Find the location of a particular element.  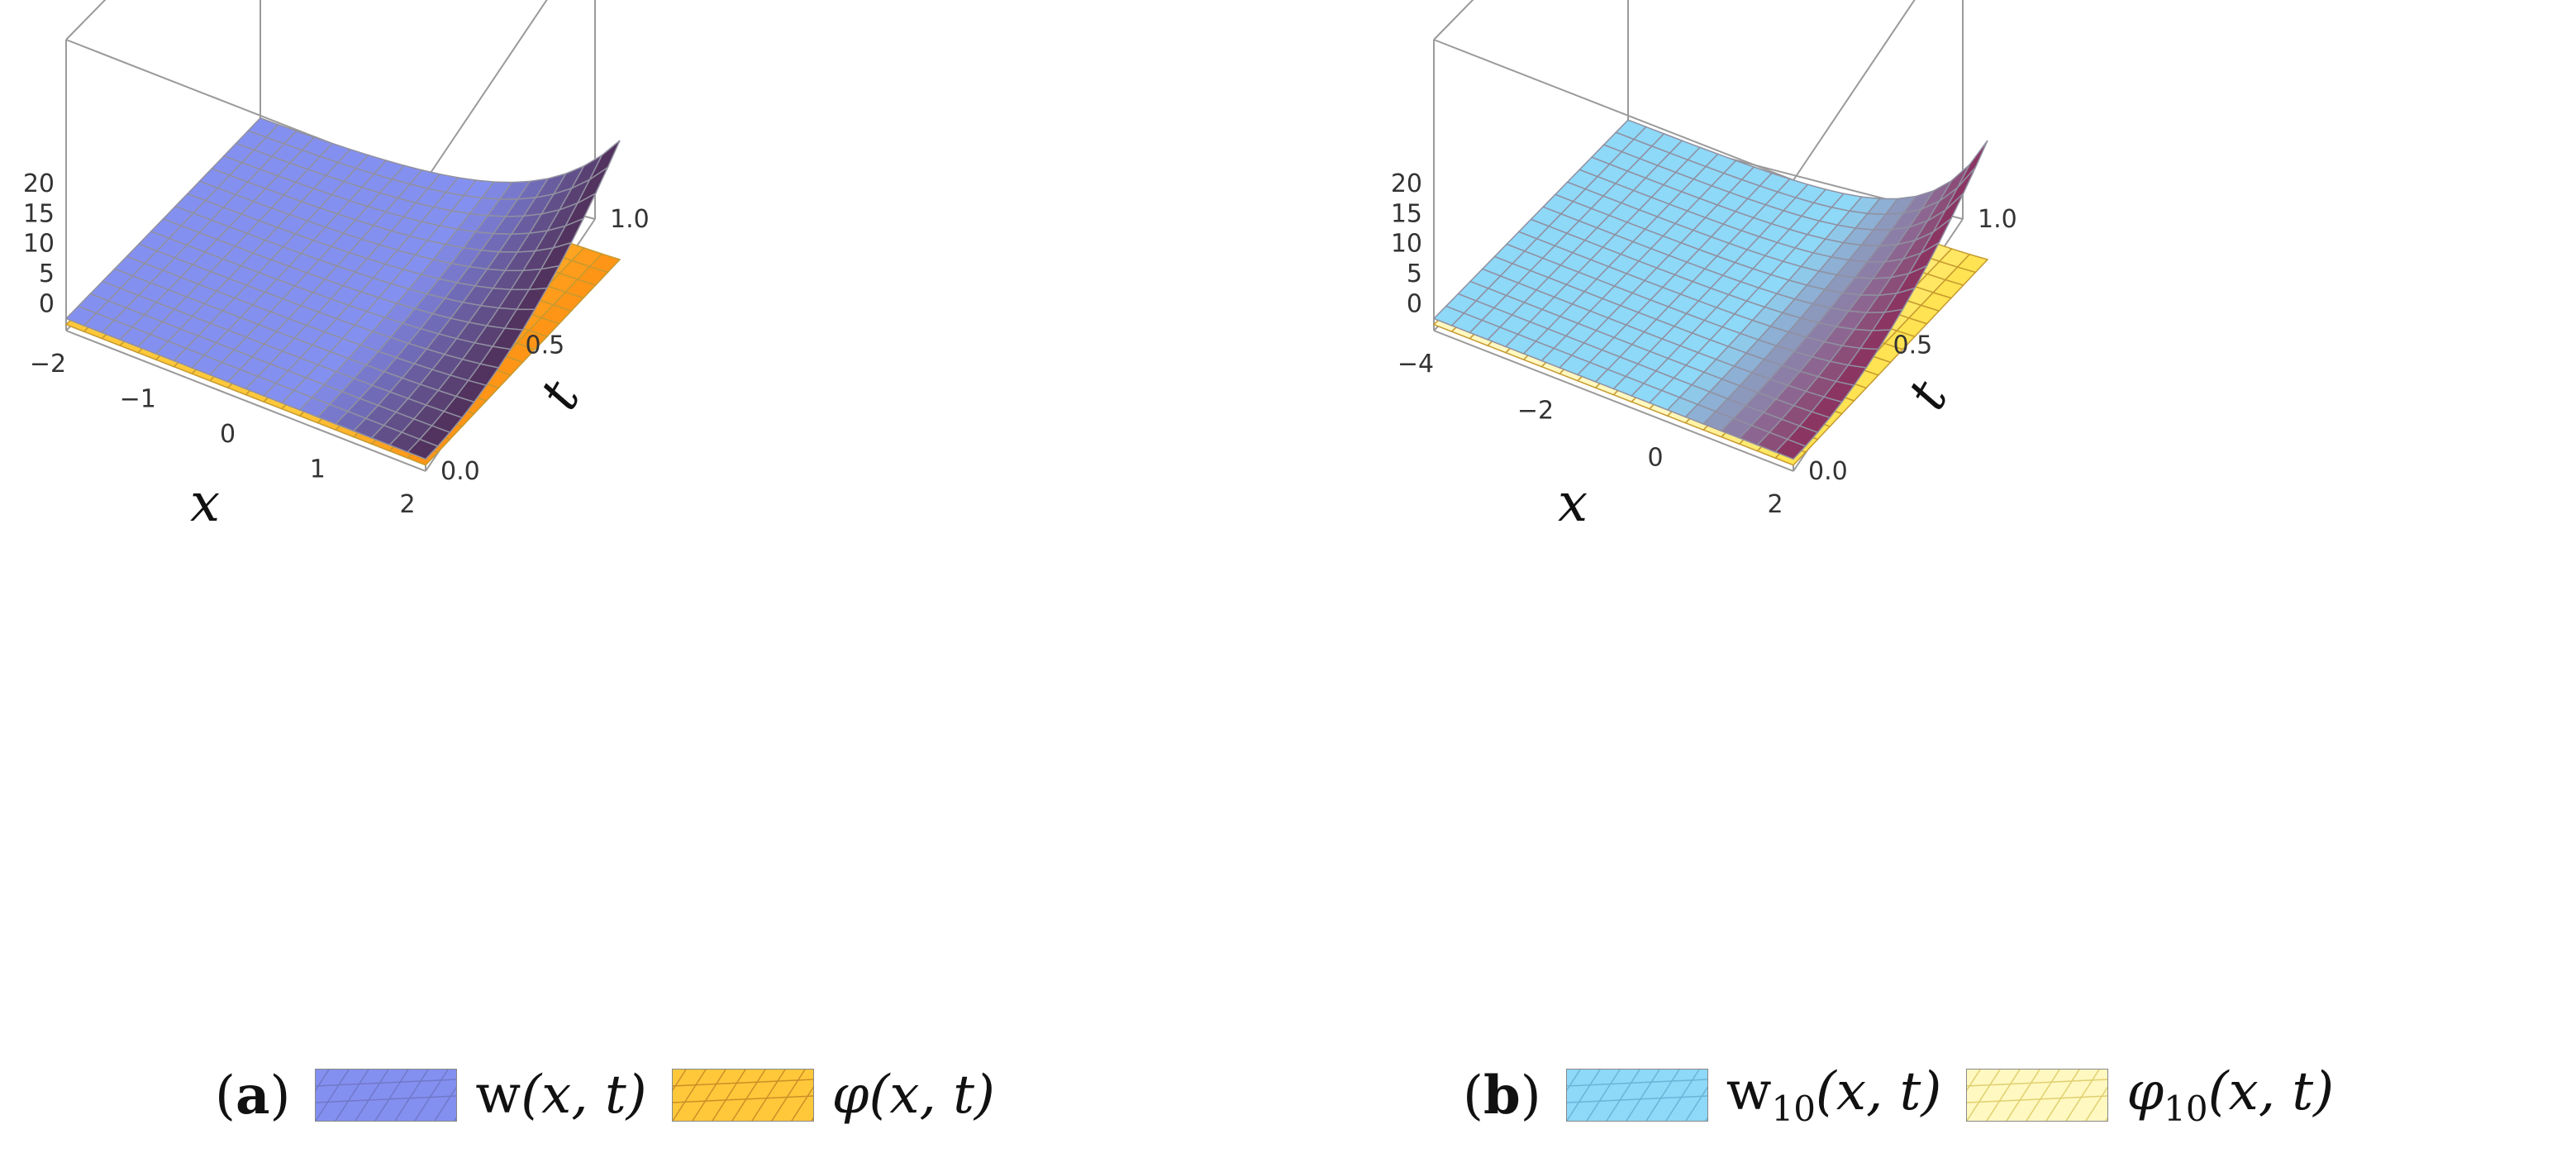

legend-label-w: w(x, t) is located at coordinates (561, 1095).